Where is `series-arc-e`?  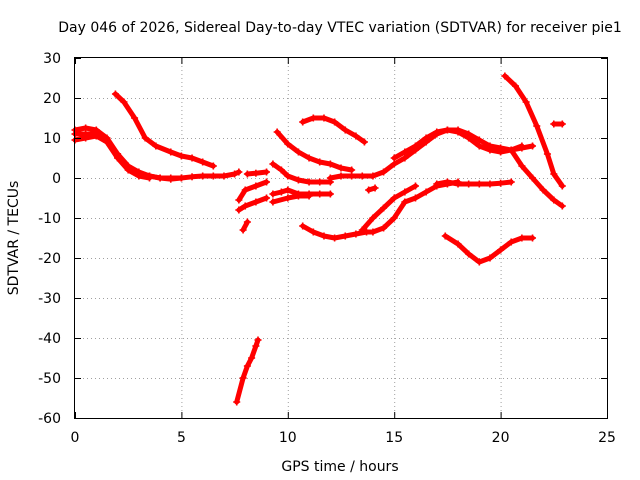 series-arc-e is located at coordinates (252, 191).